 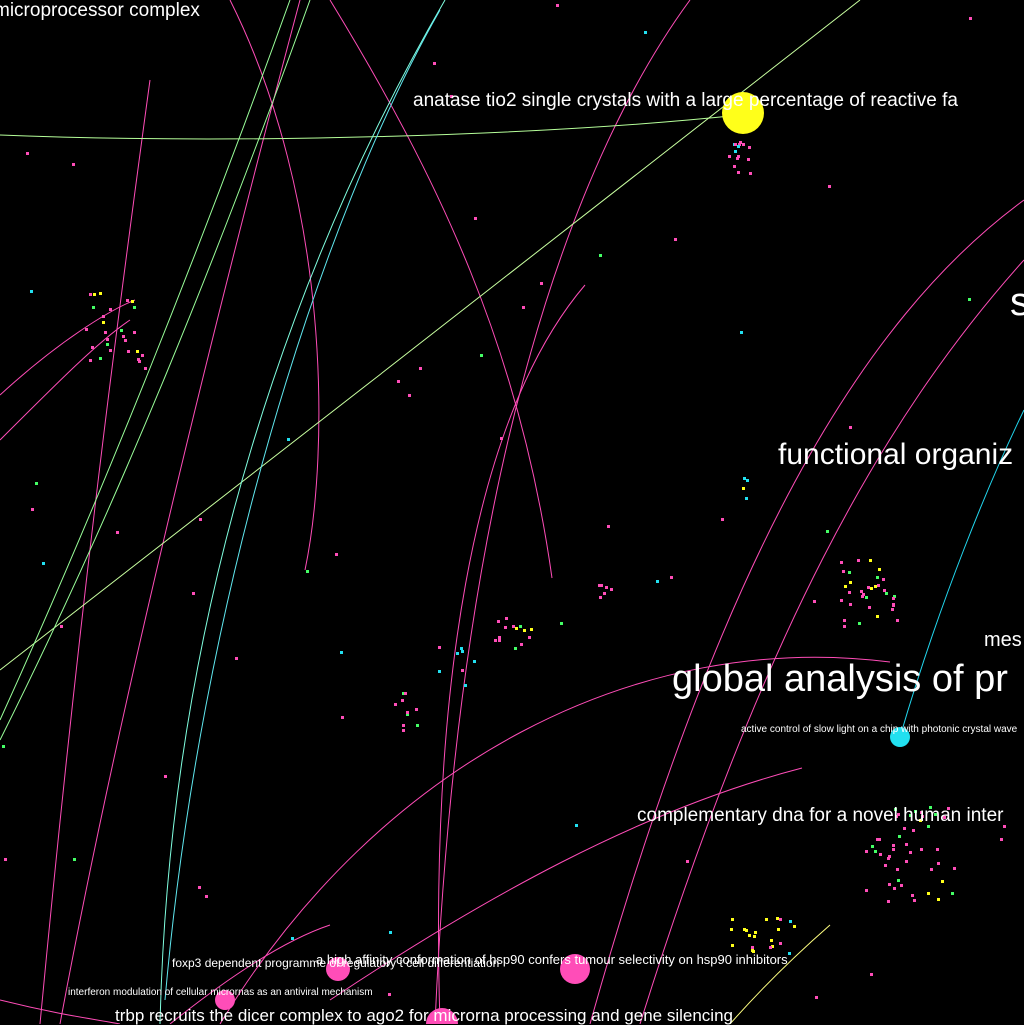 I want to click on label-functional: functional organiz, so click(x=896, y=454).